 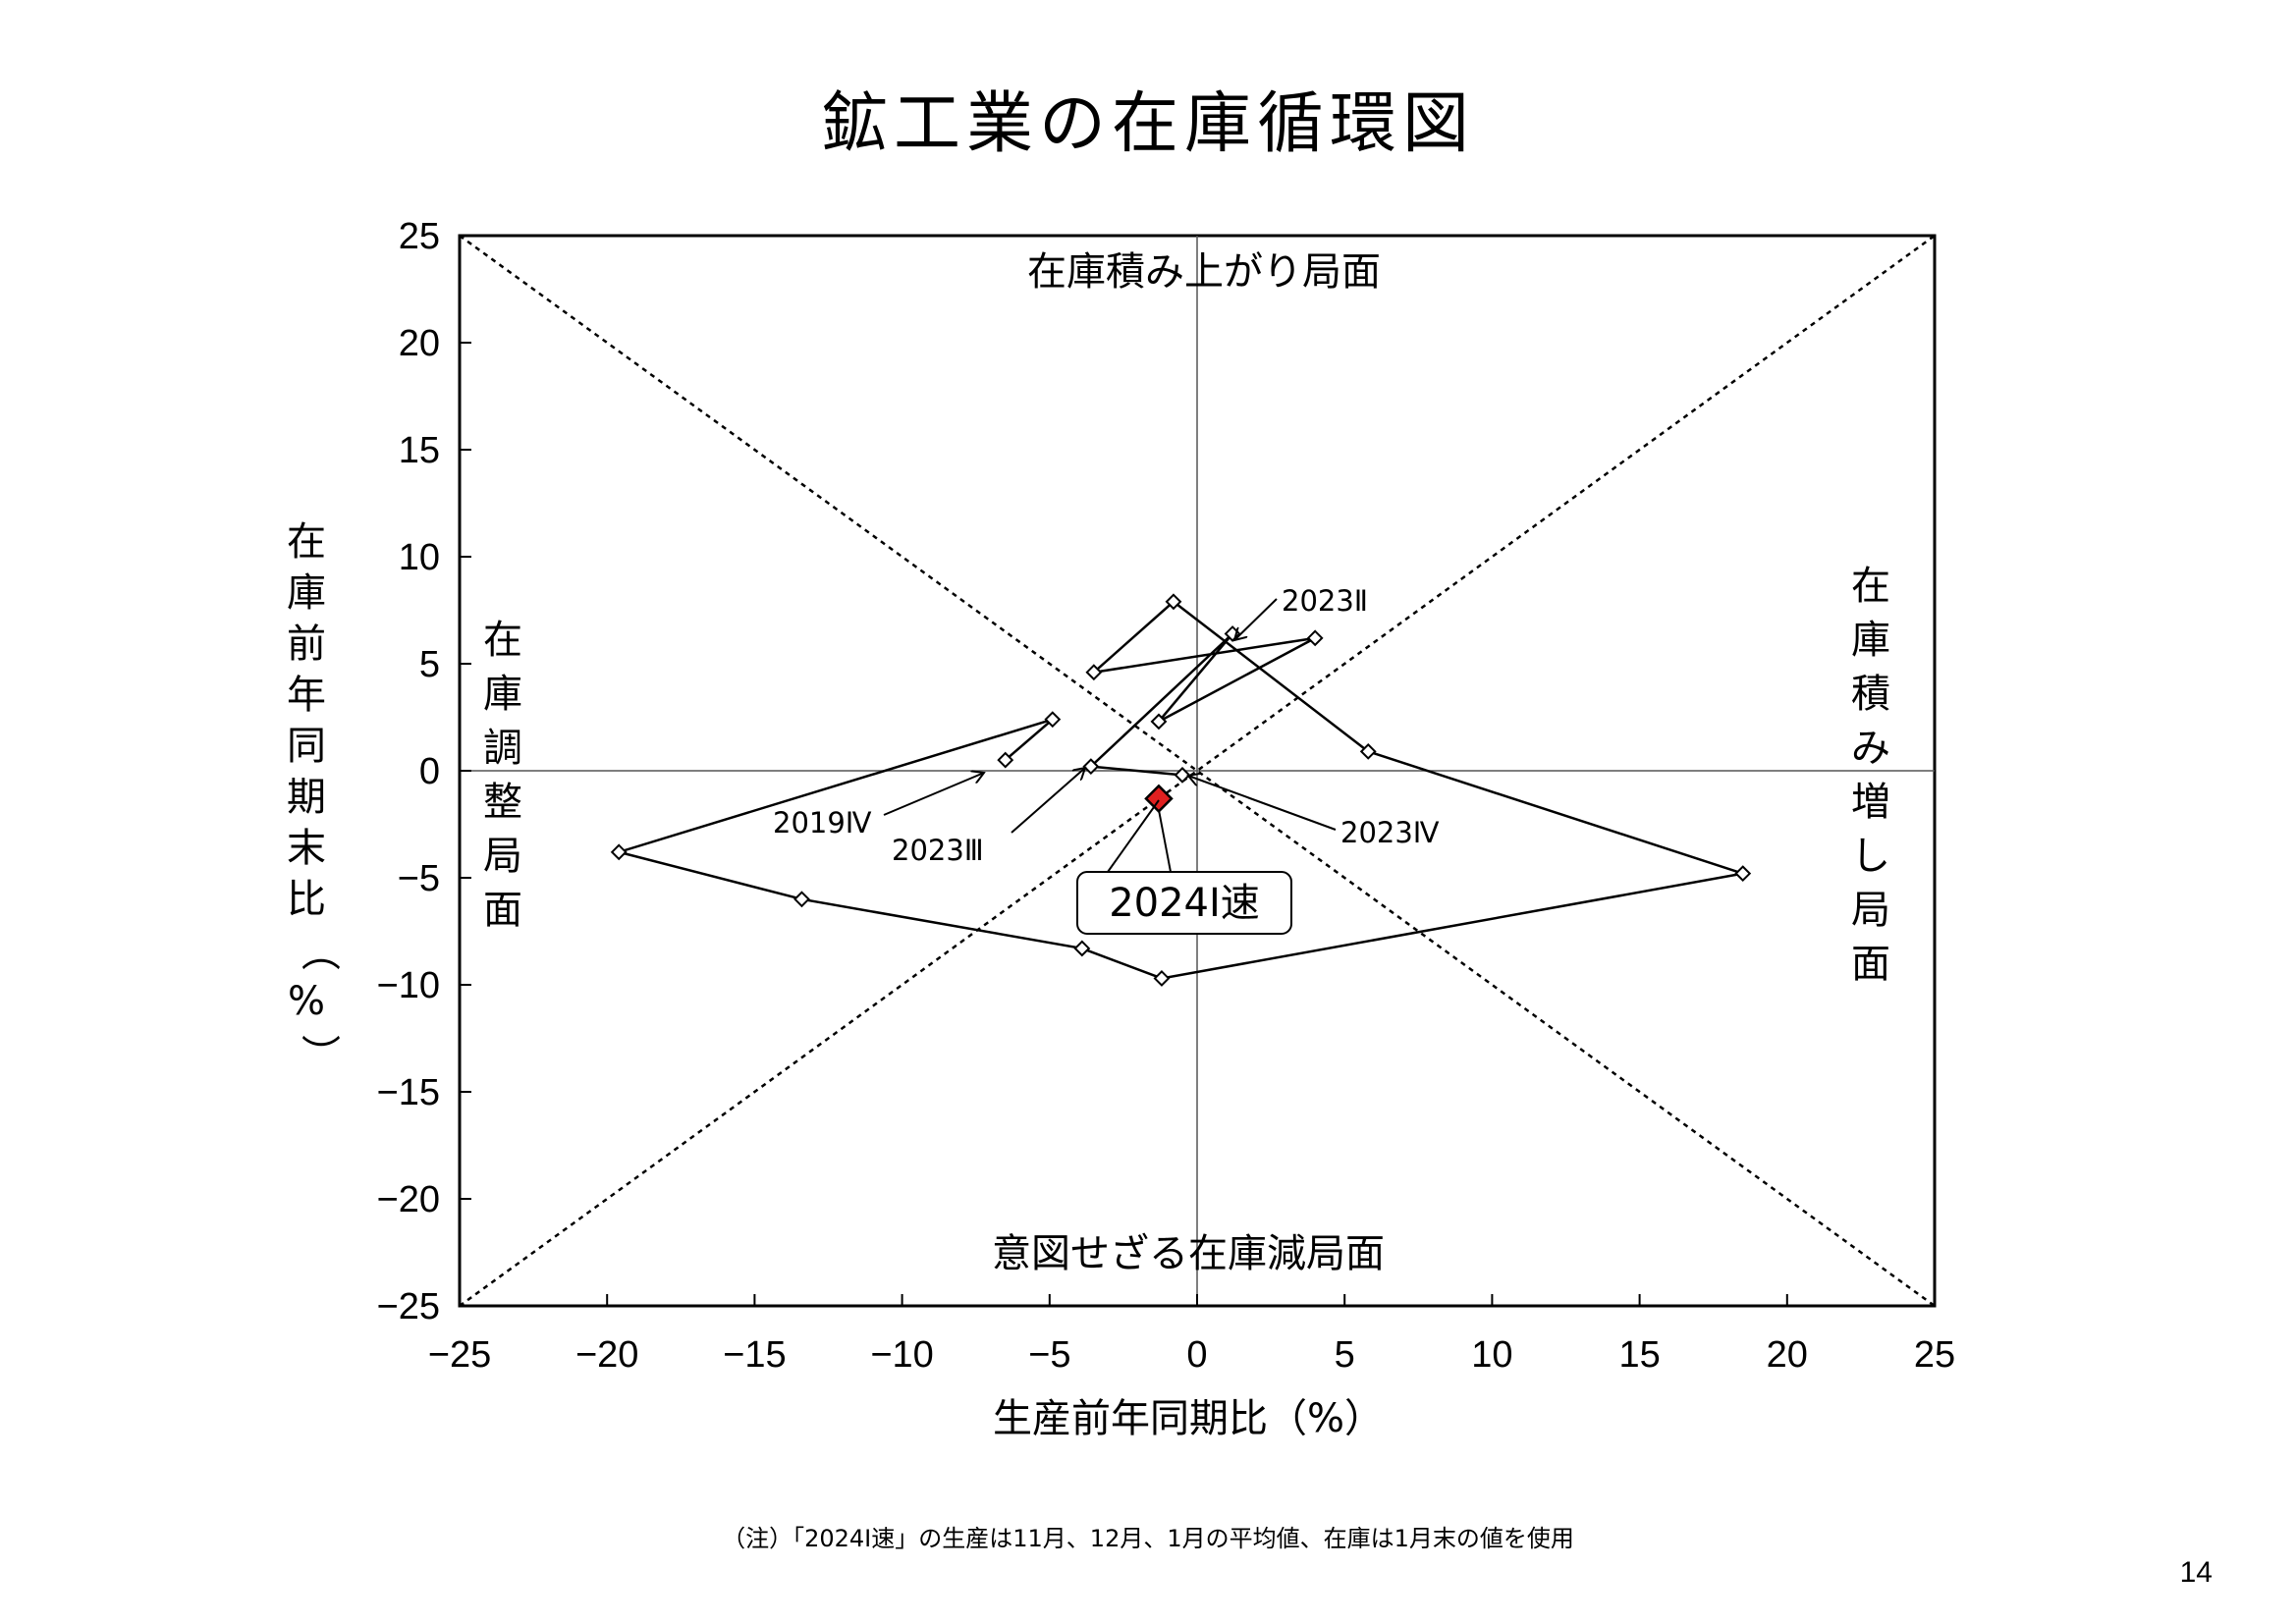 What do you see at coordinates (459, 1355) in the screenshot?
I see `x-tick-label: −25` at bounding box center [459, 1355].